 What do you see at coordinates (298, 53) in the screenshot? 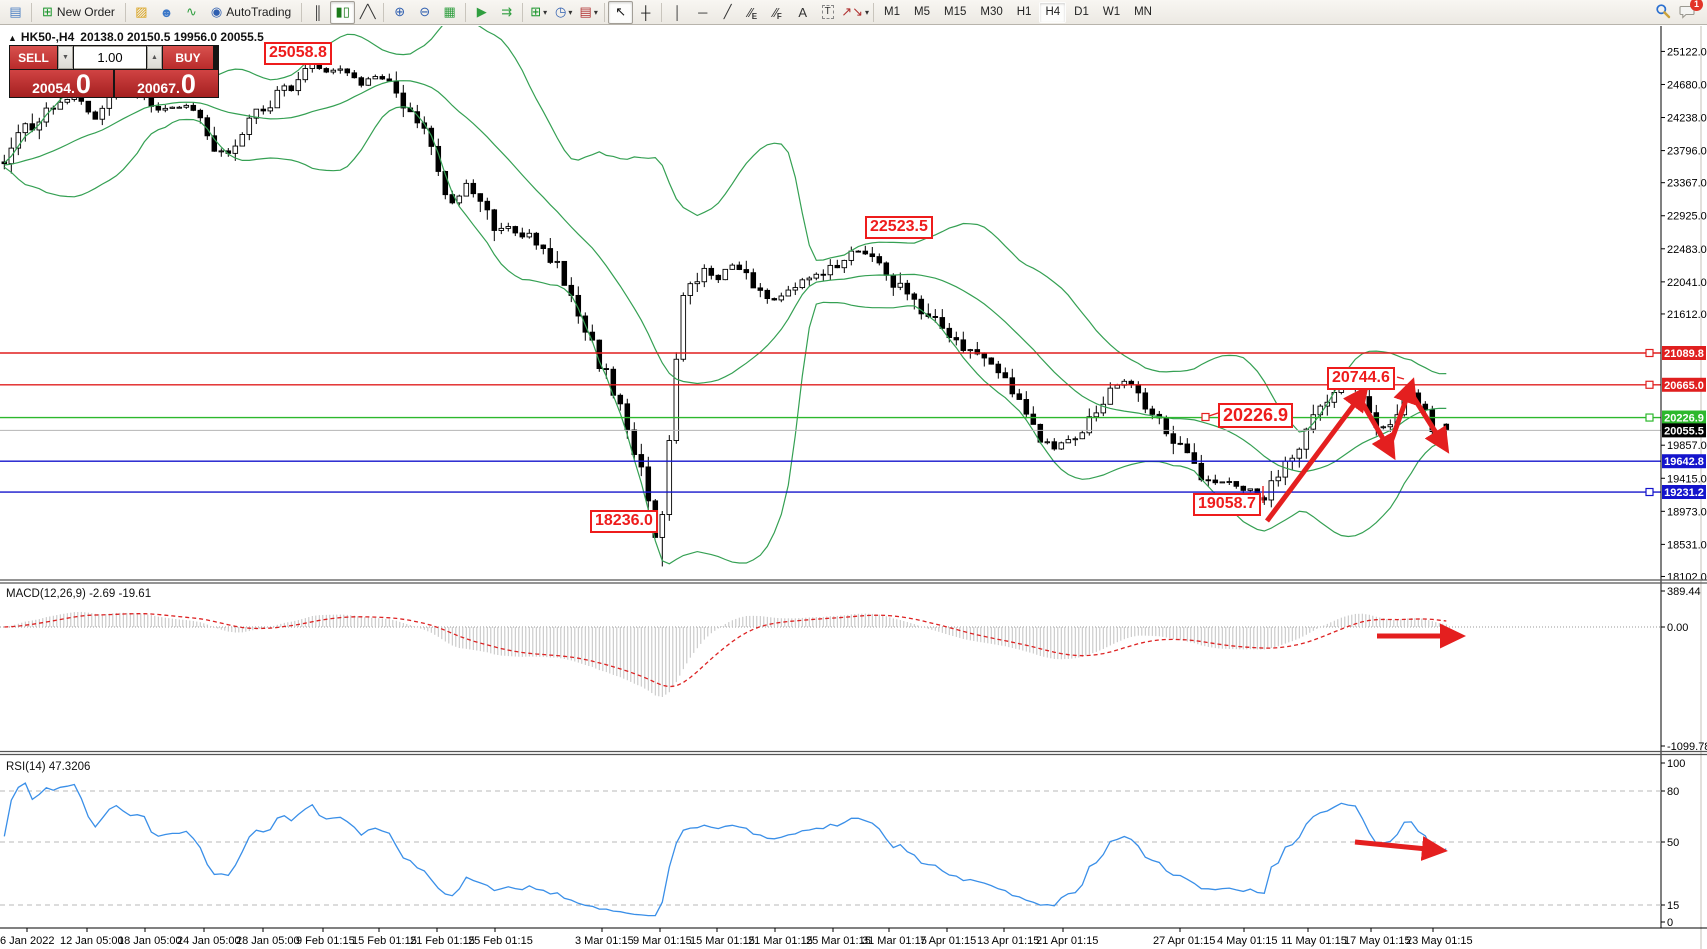
I see `price-callout: 25058.8` at bounding box center [298, 53].